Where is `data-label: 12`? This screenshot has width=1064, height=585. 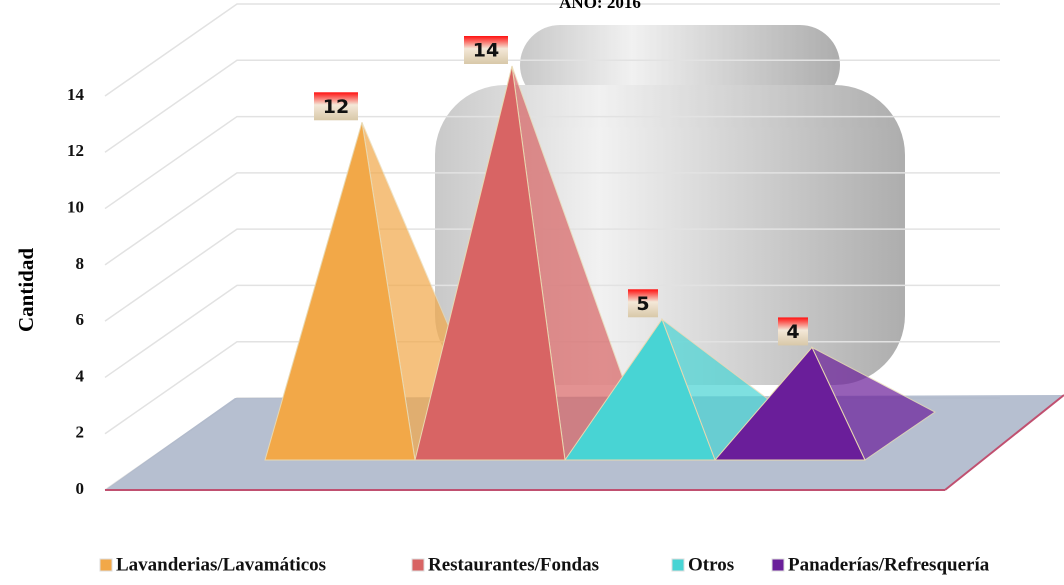 data-label: 12 is located at coordinates (336, 107).